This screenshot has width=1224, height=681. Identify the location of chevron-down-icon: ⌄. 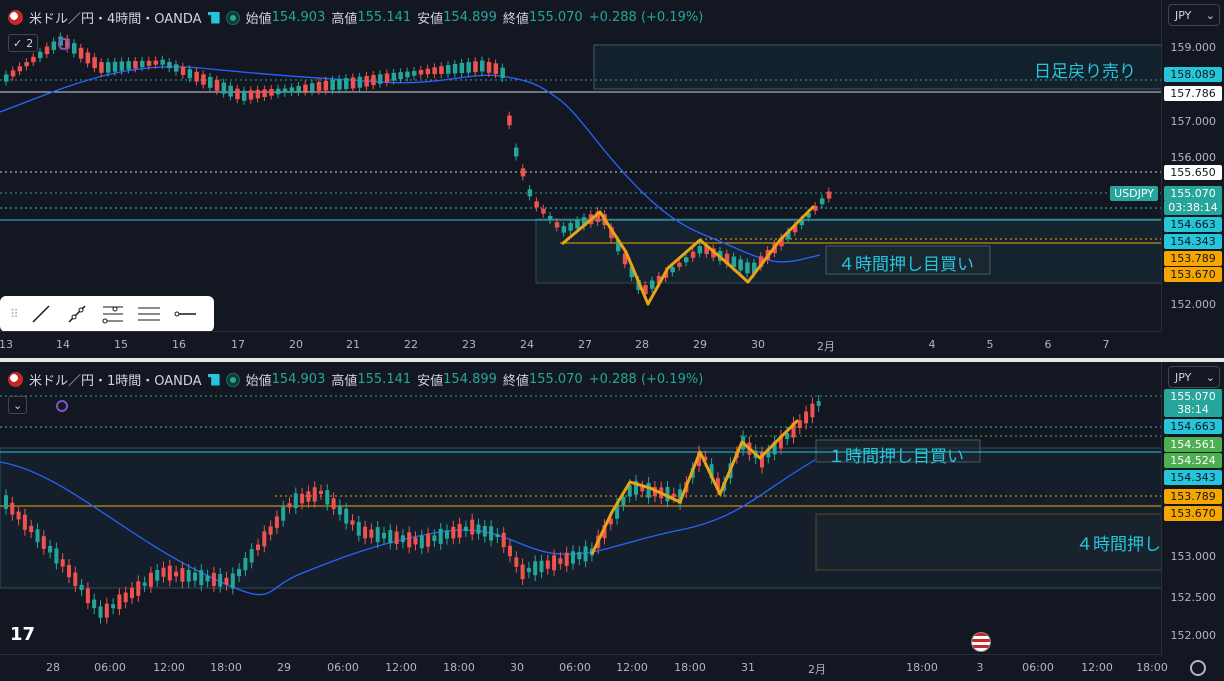
(1210, 15).